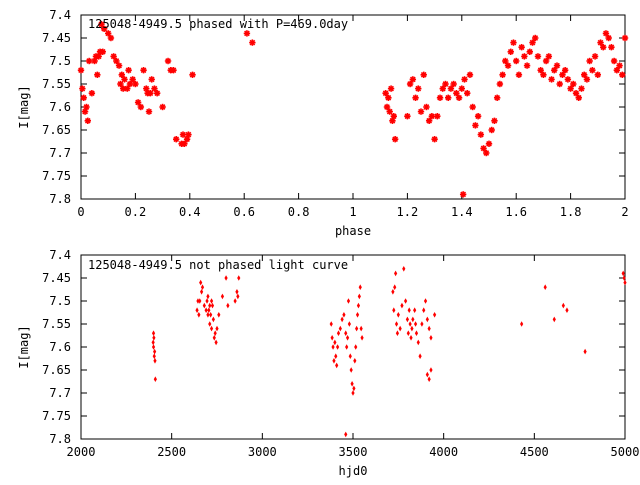  What do you see at coordinates (56, 324) in the screenshot?
I see `y-tick-label: 7.55` at bounding box center [56, 324].